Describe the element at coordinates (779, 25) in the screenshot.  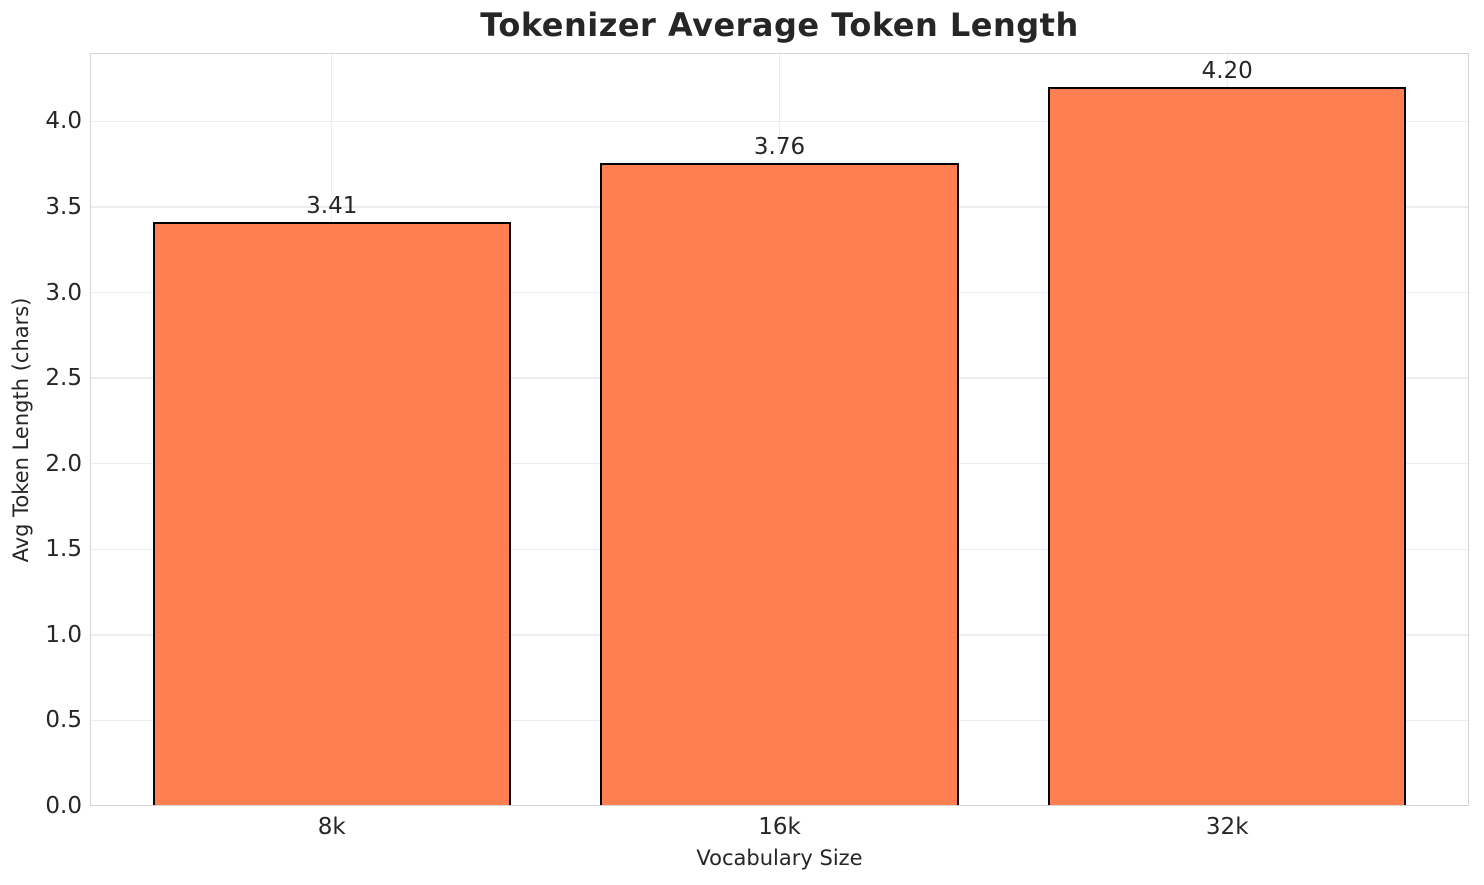
I see `chart-title: Tokenizer Average Token Length` at that location.